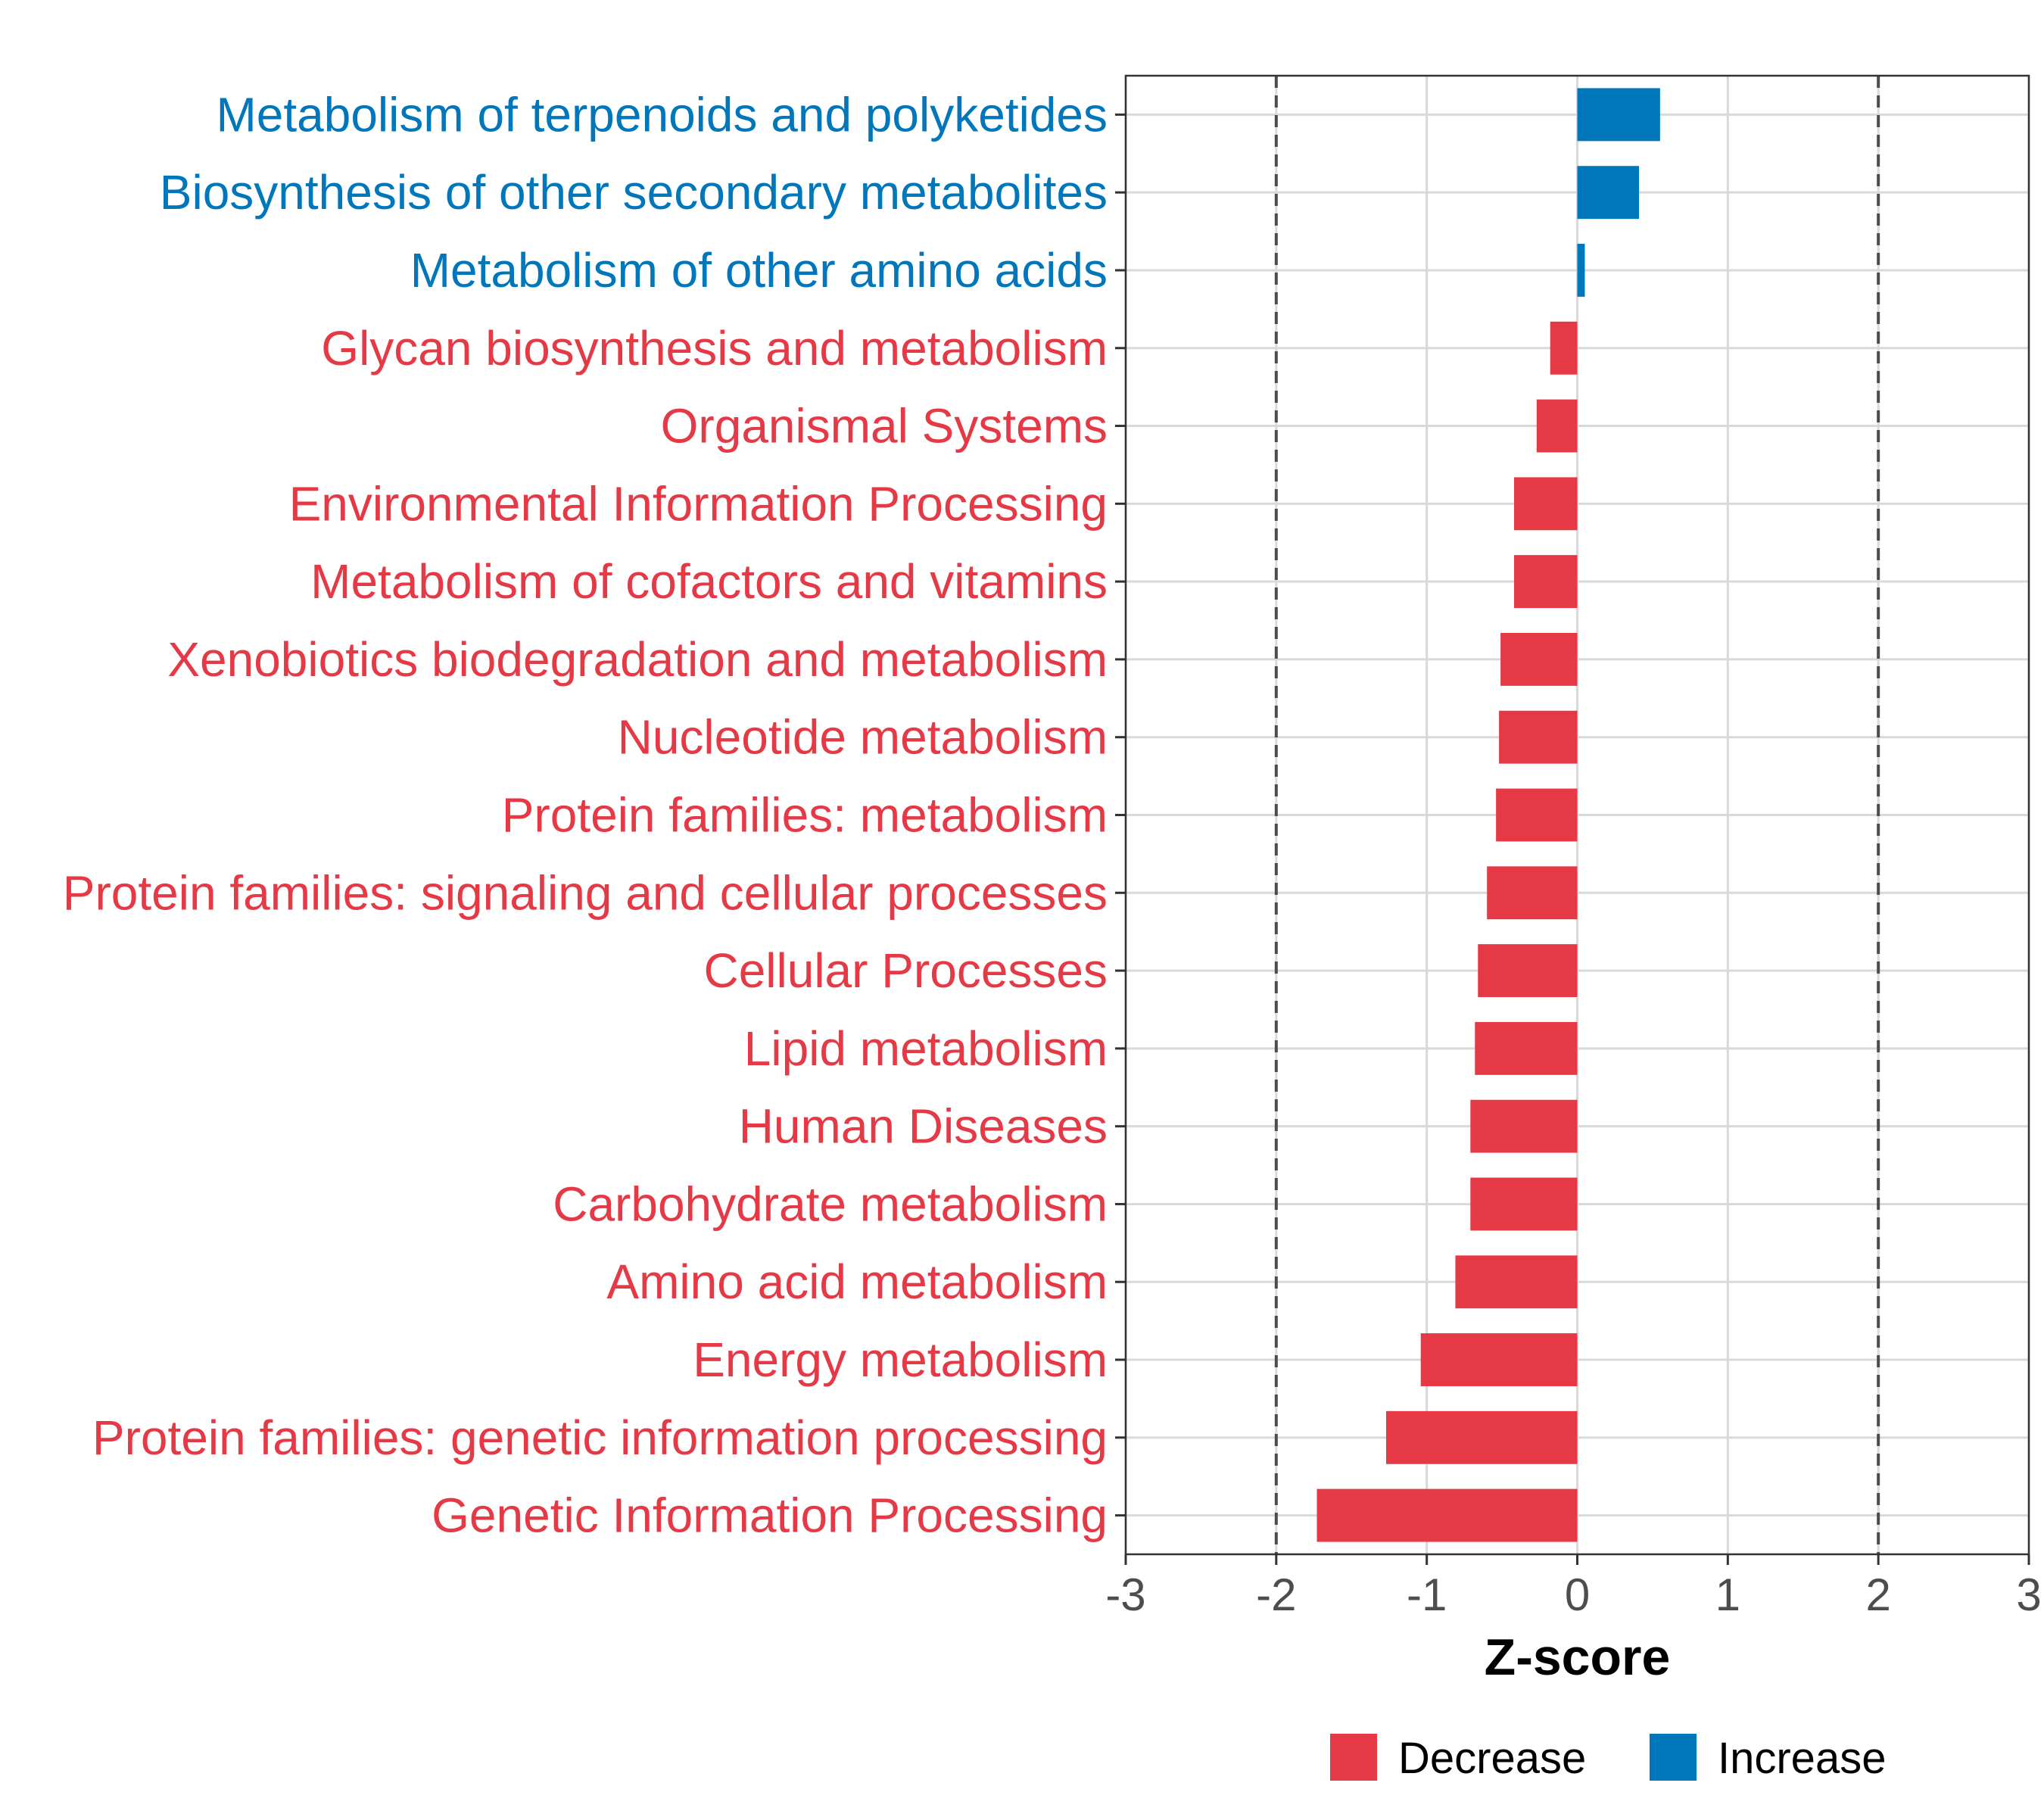  Describe the element at coordinates (885, 426) in the screenshot. I see `category-label: Organismal Systems` at that location.